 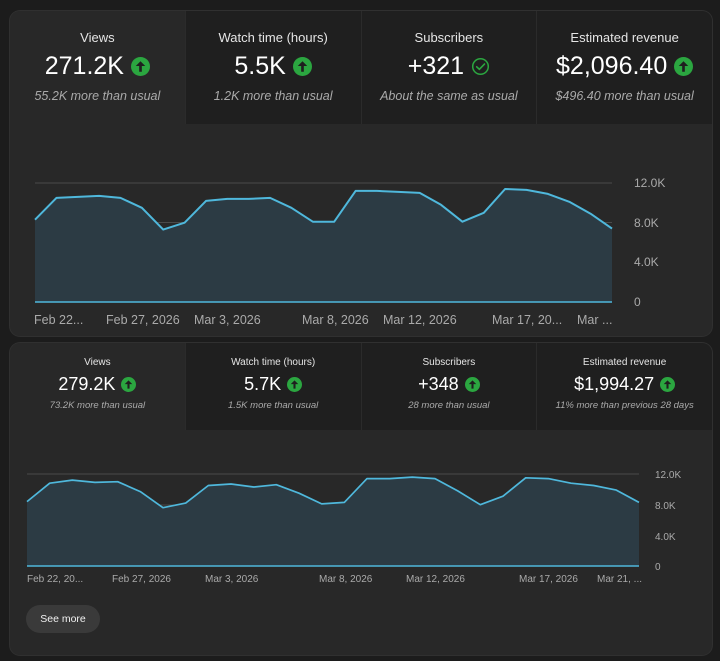 What do you see at coordinates (97, 405) in the screenshot?
I see `metric-comparison: 73.2K more than usual` at bounding box center [97, 405].